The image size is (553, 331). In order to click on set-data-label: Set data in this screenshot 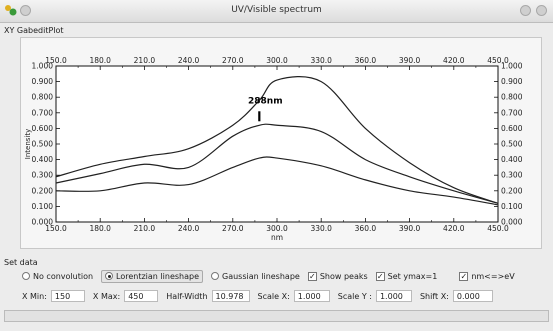, I will do `click(21, 262)`.